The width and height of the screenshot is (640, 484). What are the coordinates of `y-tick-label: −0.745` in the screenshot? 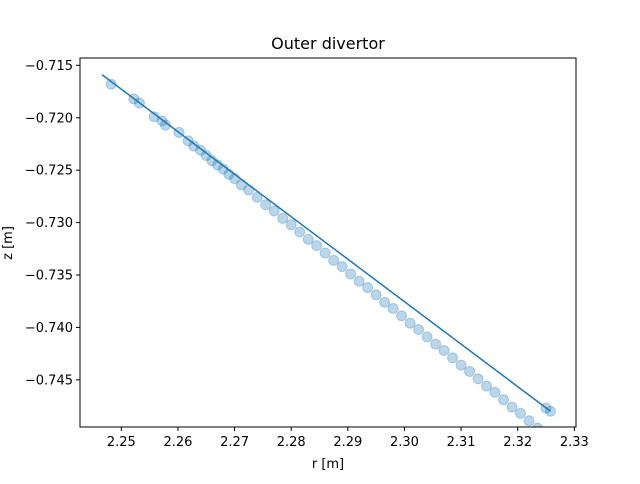 It's located at (49, 380).